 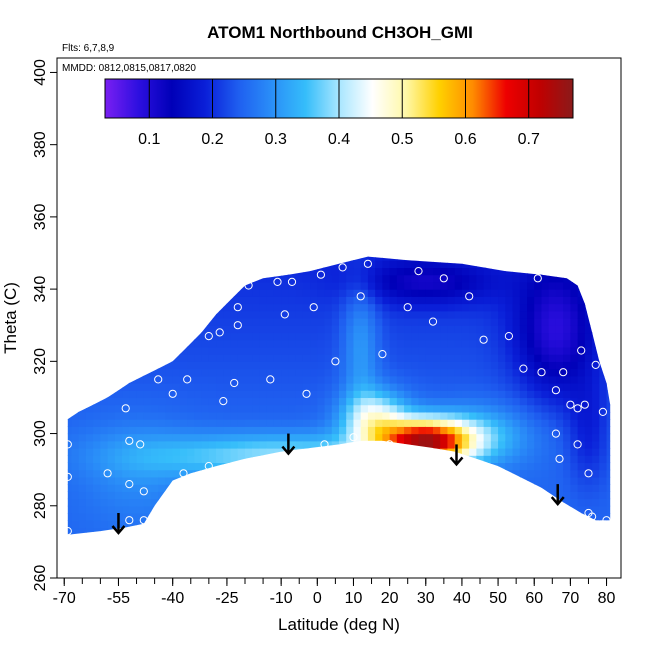 What do you see at coordinates (40, 433) in the screenshot?
I see `y-tick-label: 300` at bounding box center [40, 433].